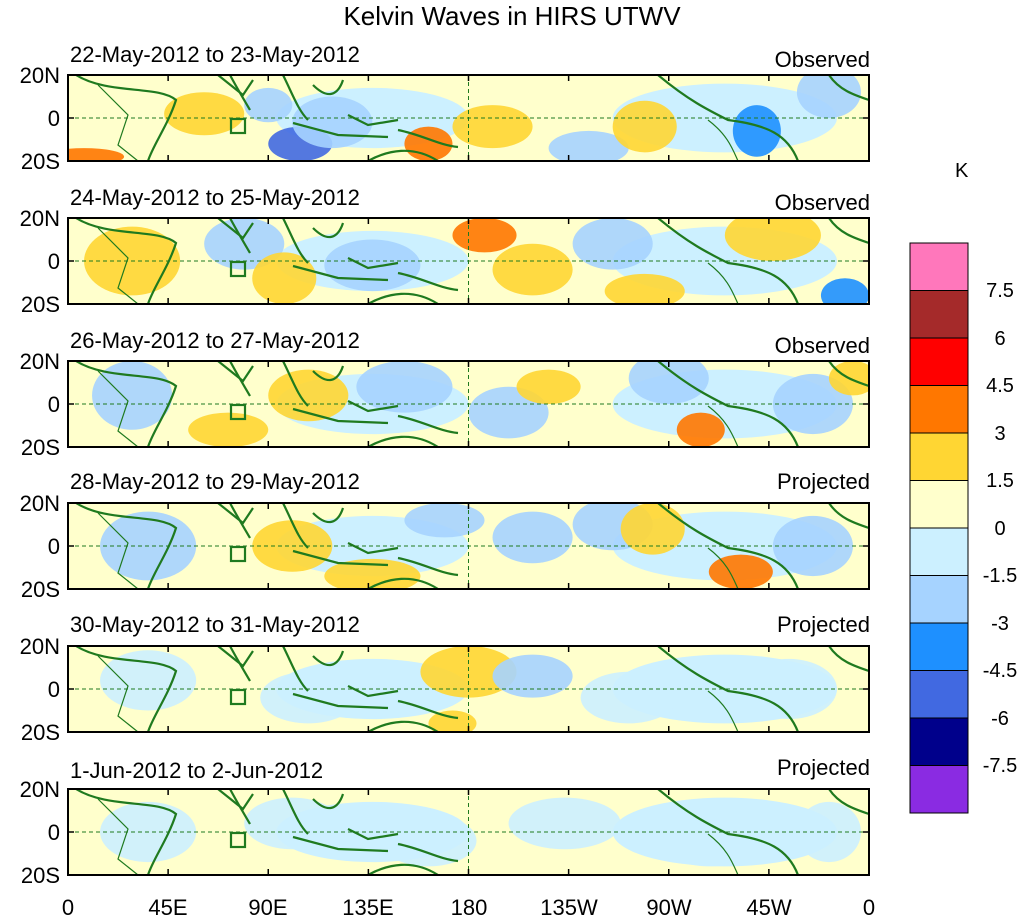 The image size is (1024, 920). What do you see at coordinates (823, 481) in the screenshot?
I see `panel-status-4: Projected` at bounding box center [823, 481].